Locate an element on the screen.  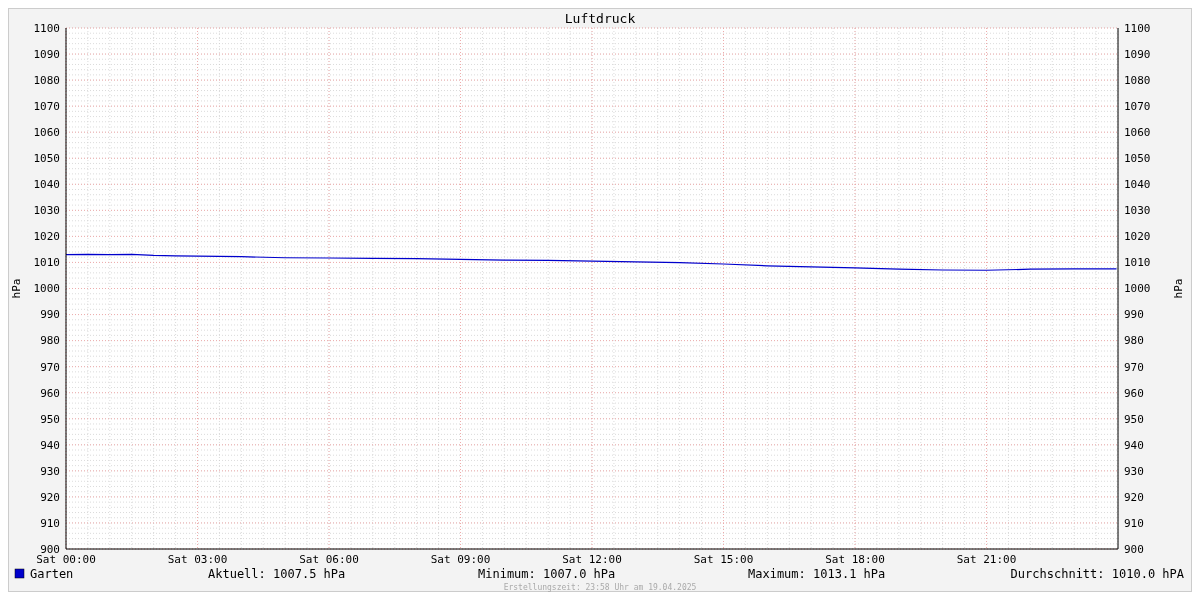
y2-tick-label: 940 is located at coordinates (1134, 445).